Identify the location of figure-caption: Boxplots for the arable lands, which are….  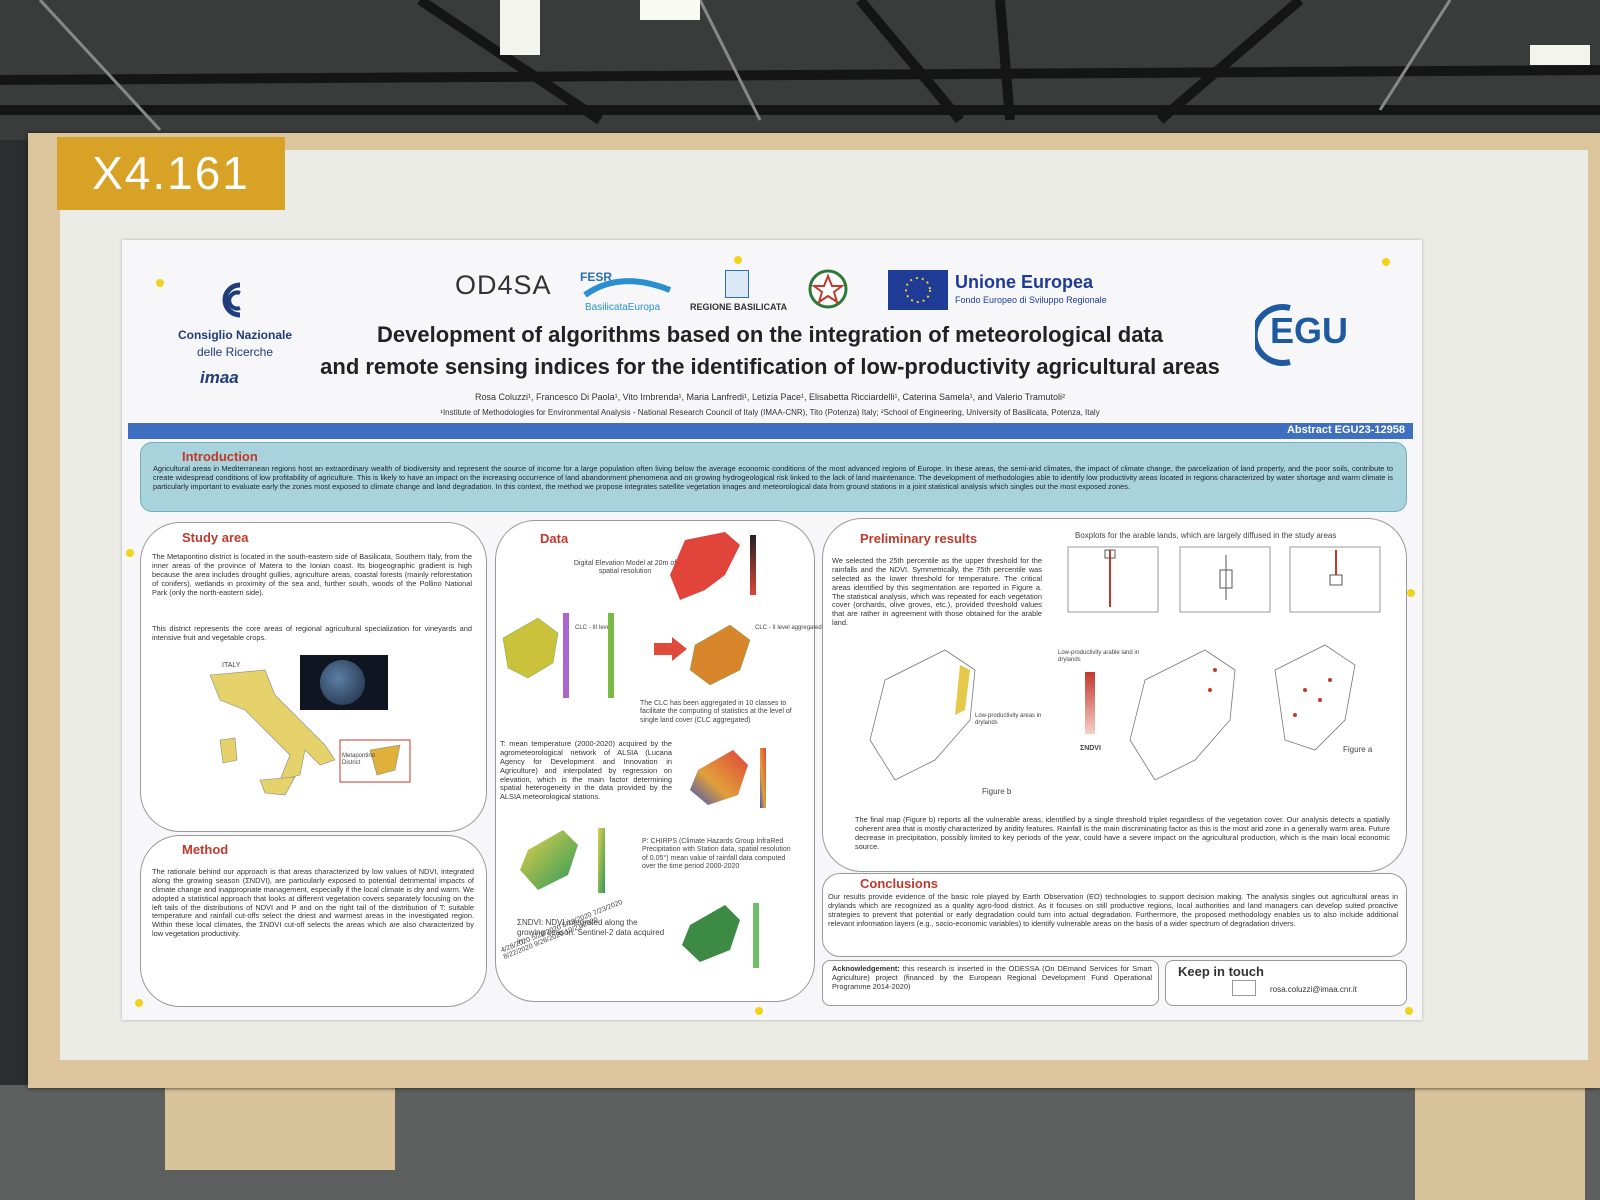
(1206, 535).